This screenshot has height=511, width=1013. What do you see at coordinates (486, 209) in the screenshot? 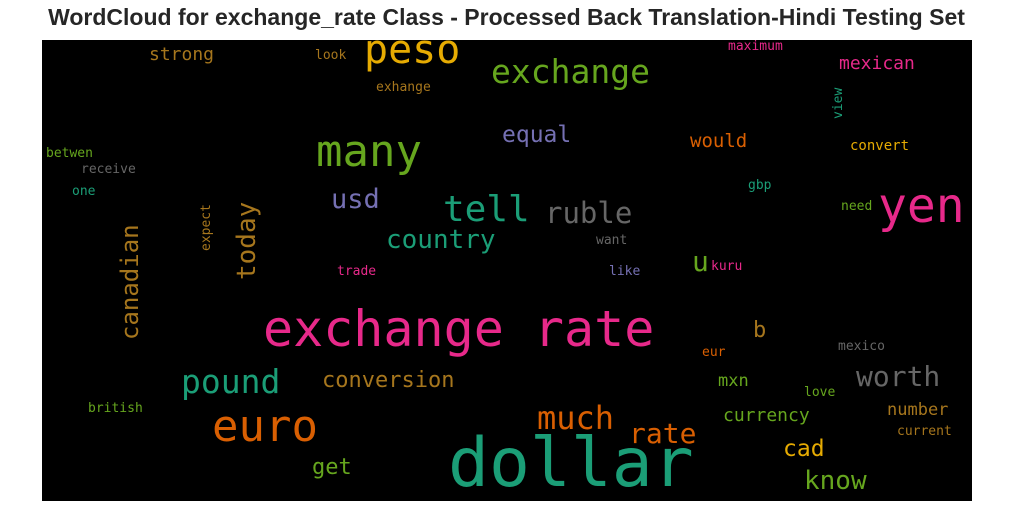
I see `word-tell: tell` at bounding box center [486, 209].